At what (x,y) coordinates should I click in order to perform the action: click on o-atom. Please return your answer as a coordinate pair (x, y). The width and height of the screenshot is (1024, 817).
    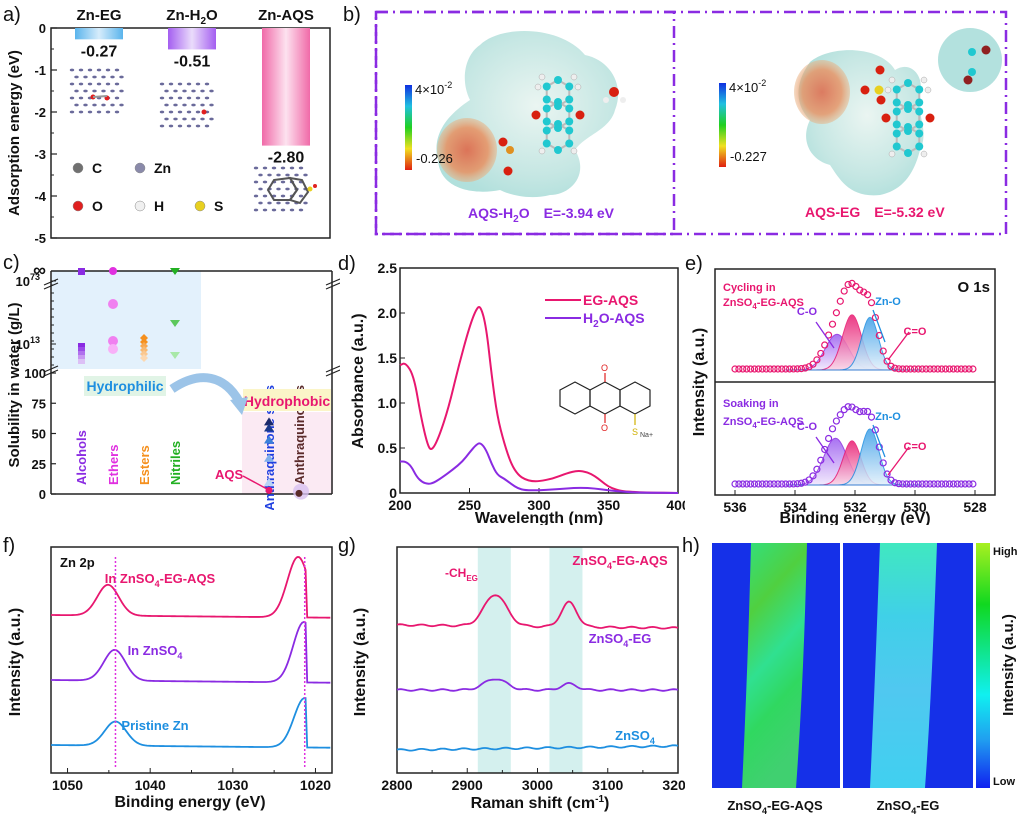
    Looking at the image, I should click on (886, 118).